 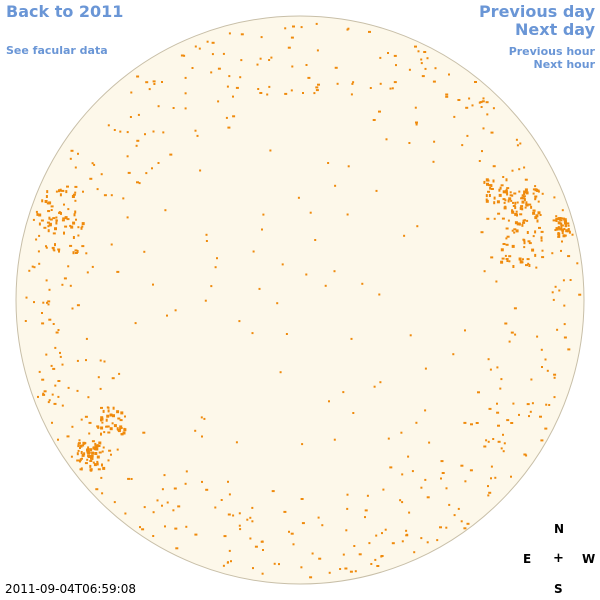 What do you see at coordinates (555, 29) in the screenshot?
I see `next-day-link: Next day` at bounding box center [555, 29].